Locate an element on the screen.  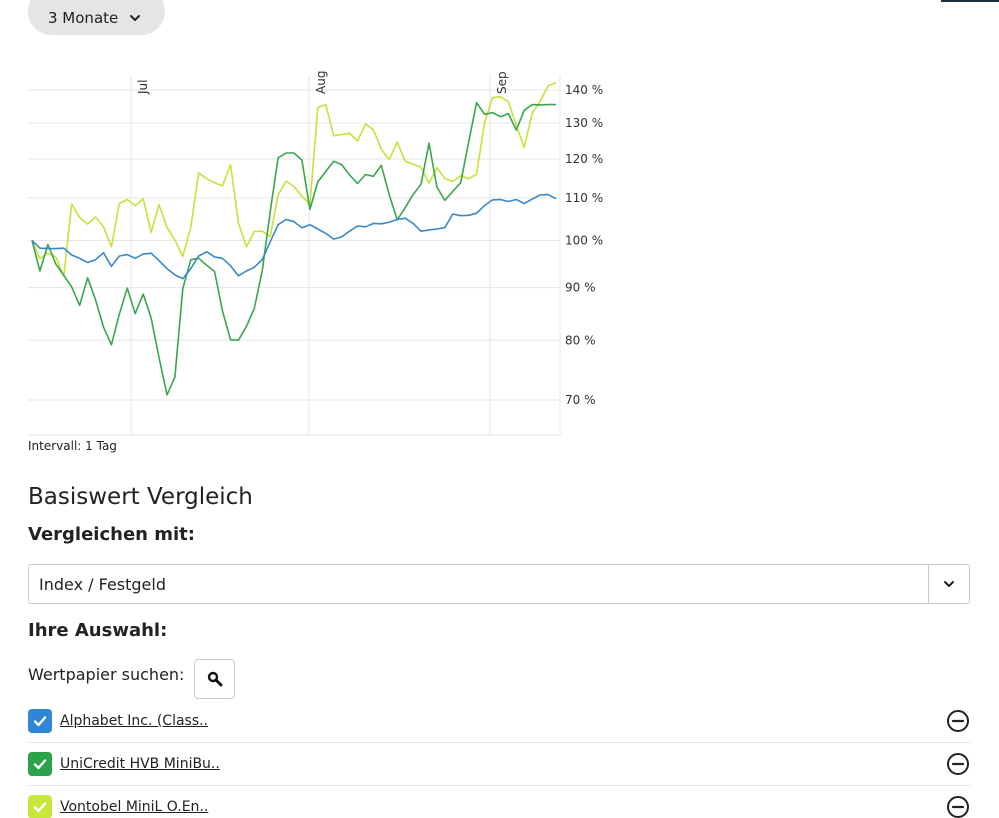
y-tick-label: 140 % is located at coordinates (584, 90).